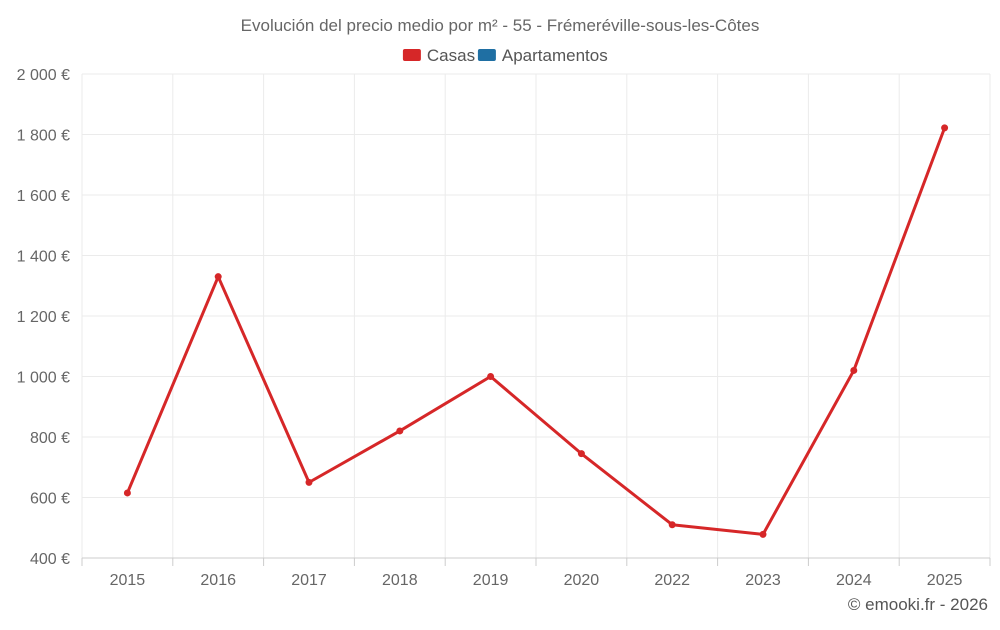 This screenshot has height=630, width=1000. Describe the element at coordinates (43, 378) in the screenshot. I see `y-tick-label: 1 000 €` at that location.